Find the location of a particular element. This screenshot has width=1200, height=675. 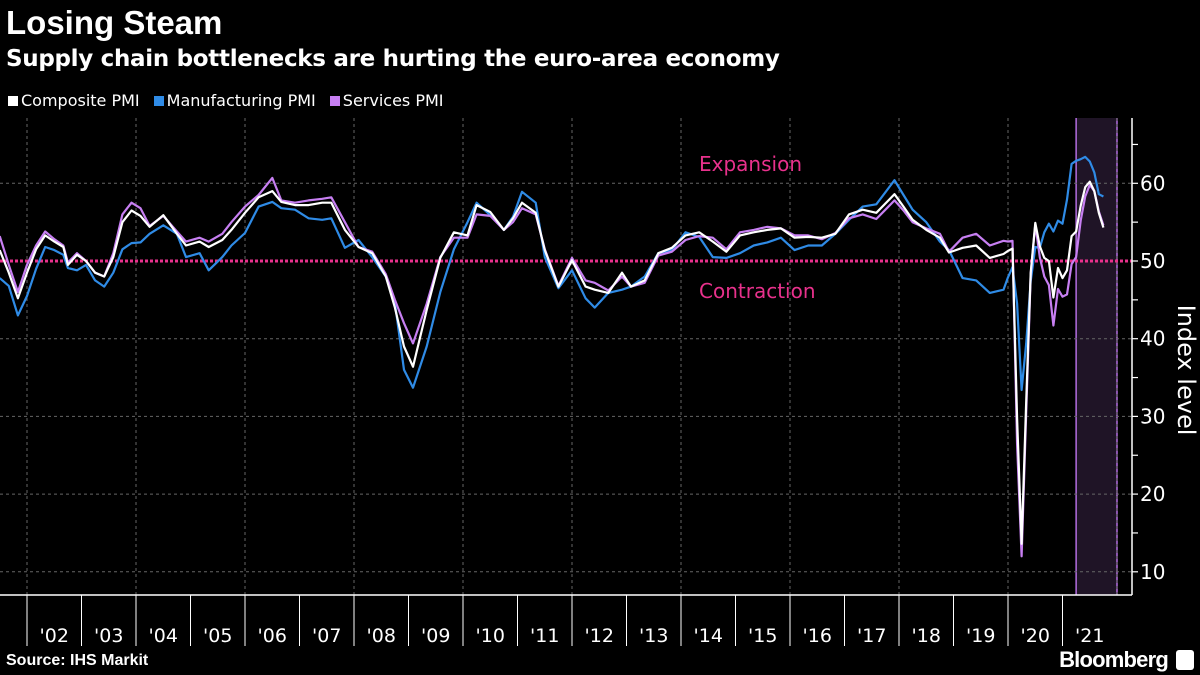

bloomberg-logo: Bloomberg is located at coordinates (1114, 659).